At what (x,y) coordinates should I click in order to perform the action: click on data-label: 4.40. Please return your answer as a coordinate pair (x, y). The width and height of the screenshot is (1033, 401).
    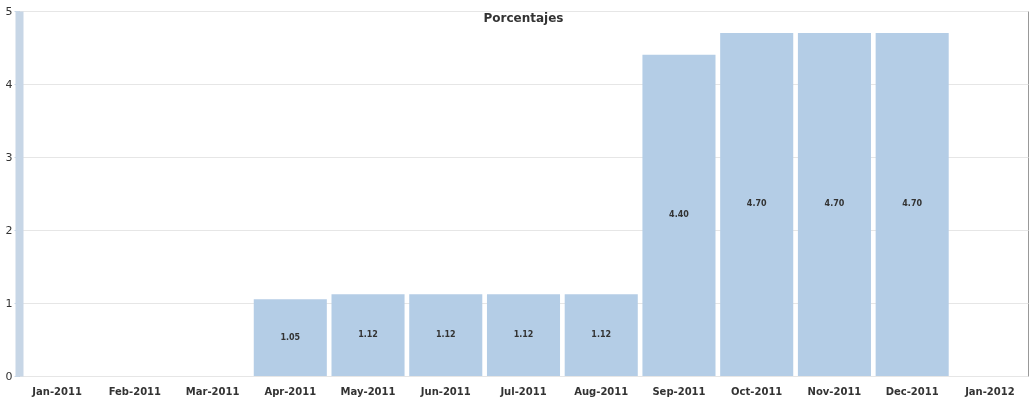
    Looking at the image, I should click on (679, 215).